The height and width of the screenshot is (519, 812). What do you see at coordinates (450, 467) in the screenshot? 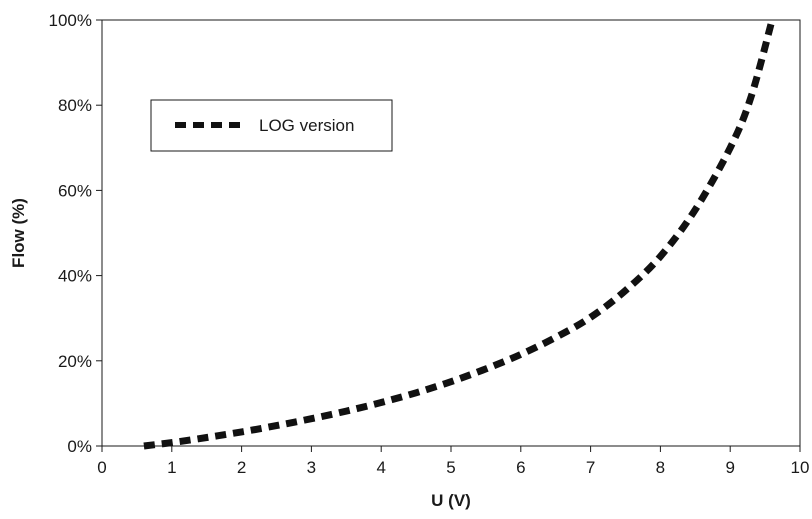
I see `x-tick-label: 5` at bounding box center [450, 467].